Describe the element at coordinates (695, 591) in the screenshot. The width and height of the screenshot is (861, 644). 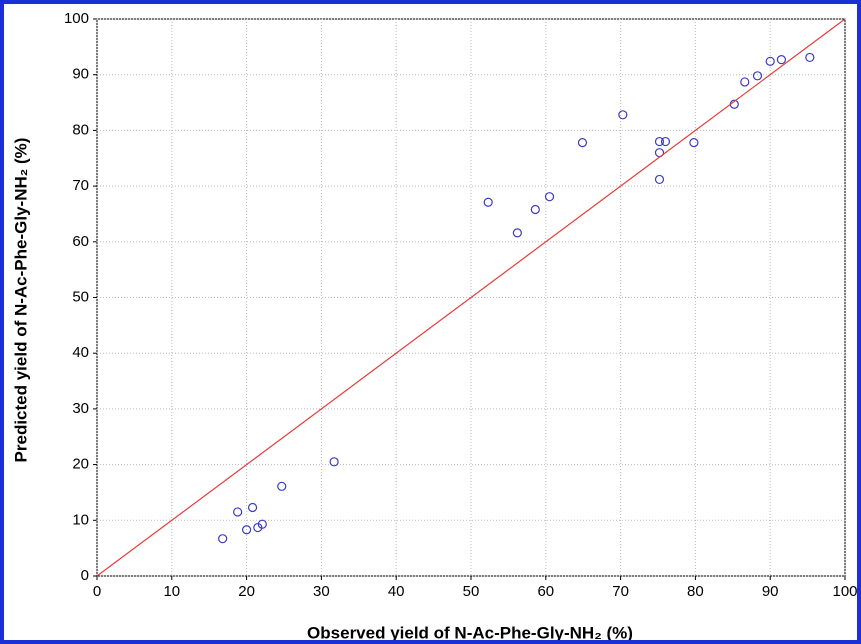
I see `x-tick-label: 80` at that location.